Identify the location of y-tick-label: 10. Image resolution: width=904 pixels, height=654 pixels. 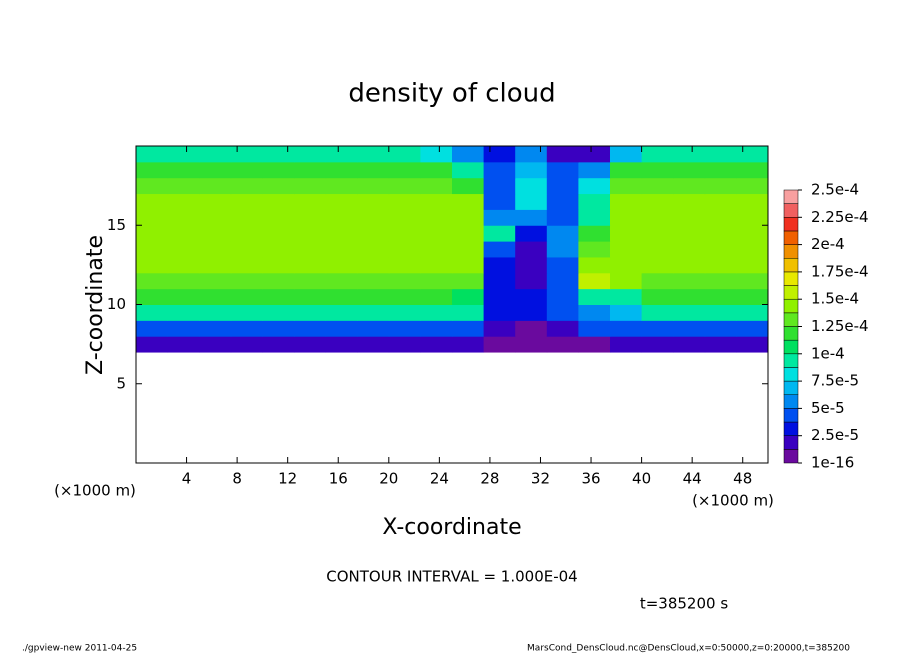
(116, 304).